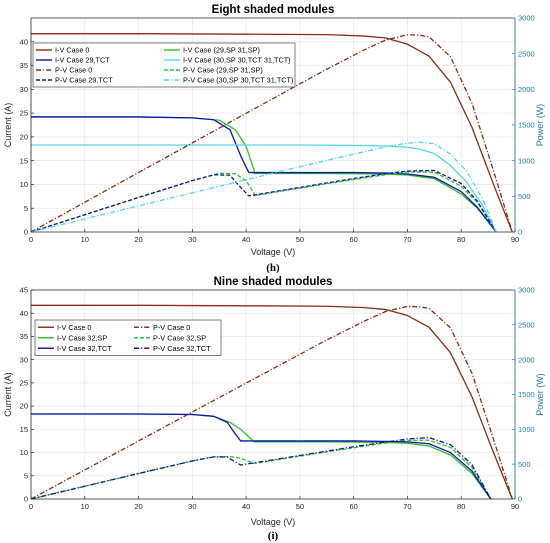 This screenshot has width=550, height=543. What do you see at coordinates (223, 70) in the screenshot?
I see `legend-entry: P-V Case (29,SP 31,SP)` at bounding box center [223, 70].